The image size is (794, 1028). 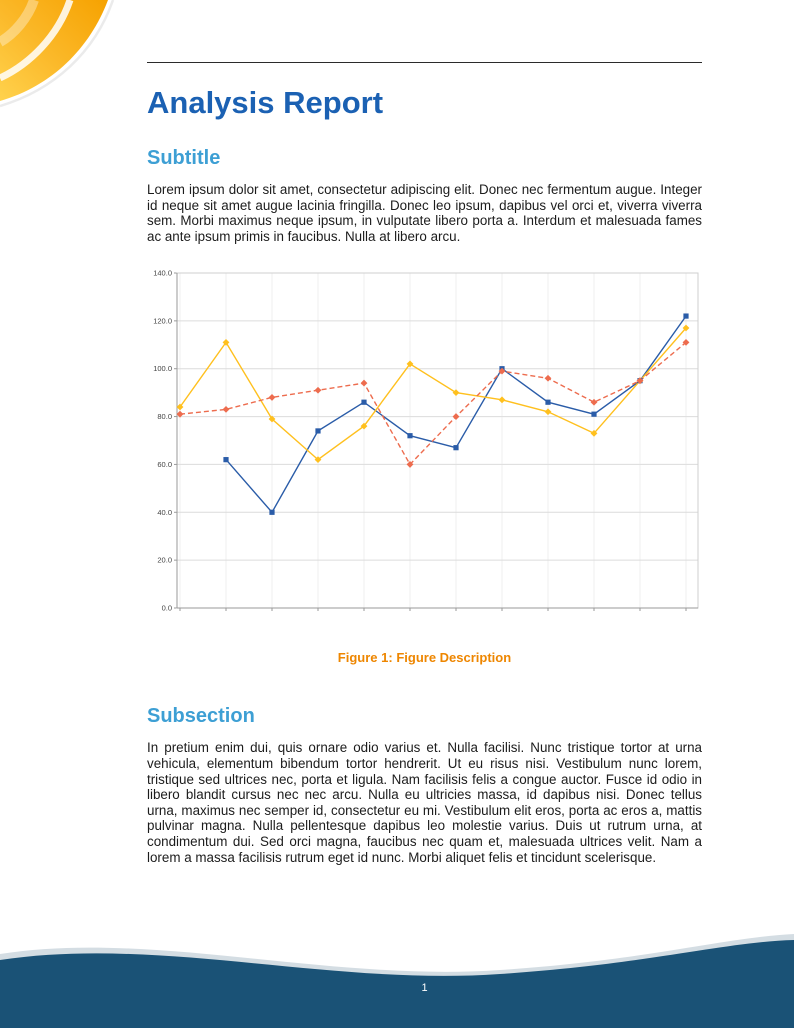 I want to click on svg-text: 80.0, so click(x=164, y=416).